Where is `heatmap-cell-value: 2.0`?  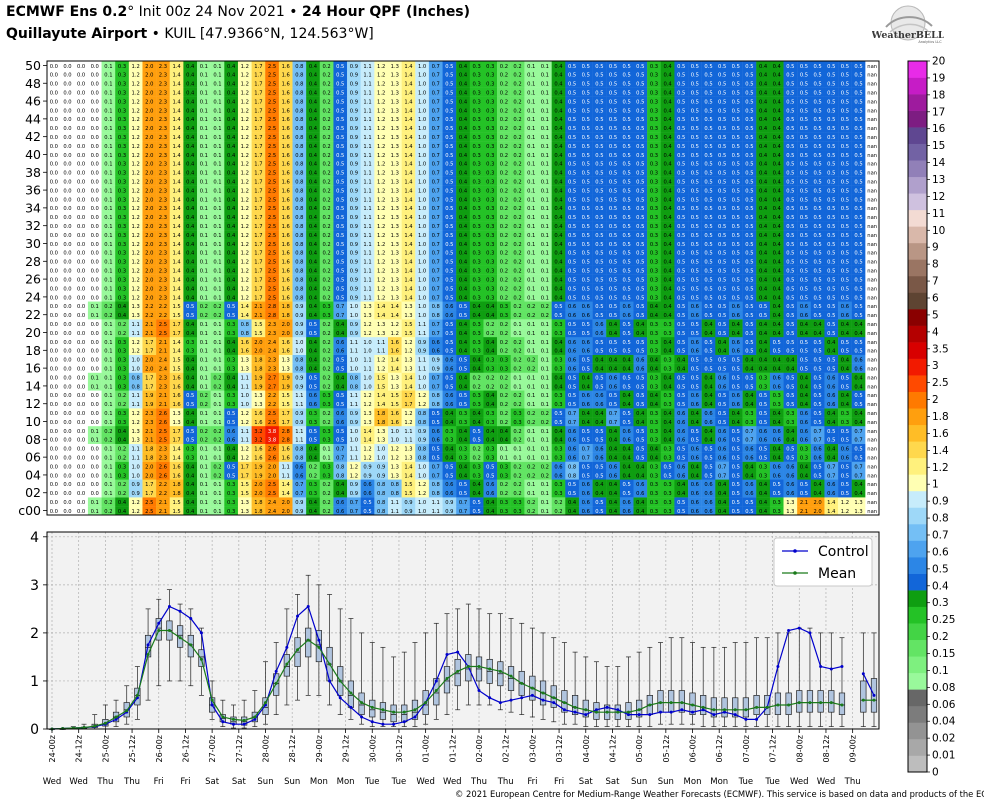 heatmap-cell-value: 2.0 is located at coordinates (149, 165).